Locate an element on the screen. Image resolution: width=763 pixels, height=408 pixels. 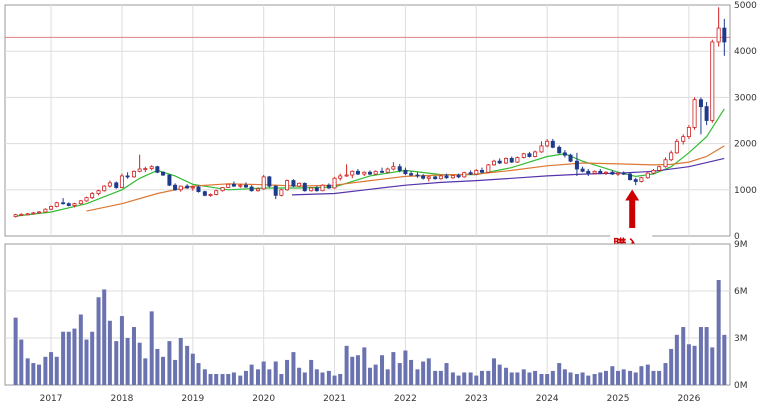
x-year-tick-label: 2018 is located at coordinates (121, 399).